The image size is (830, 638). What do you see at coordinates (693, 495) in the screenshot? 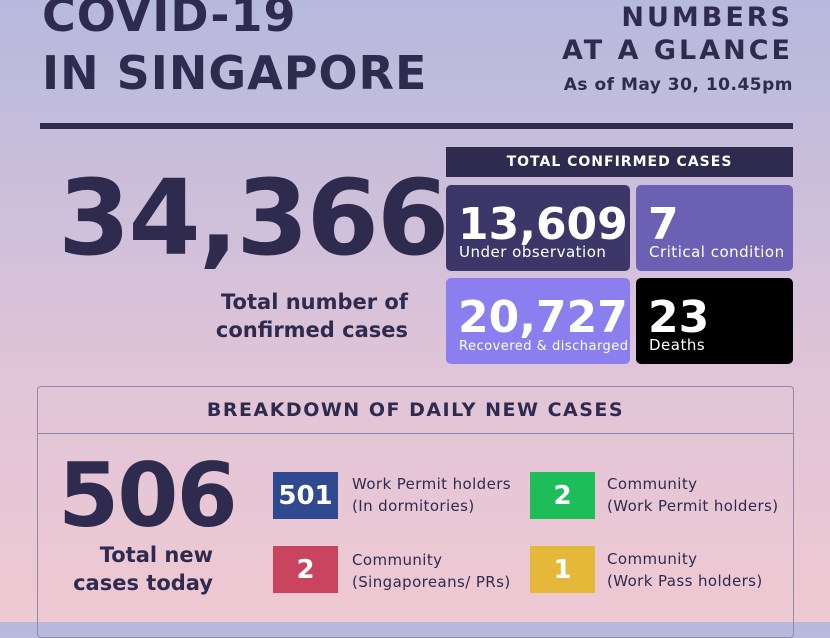
I see `item-label: Community (Work Permit holders)` at bounding box center [693, 495].